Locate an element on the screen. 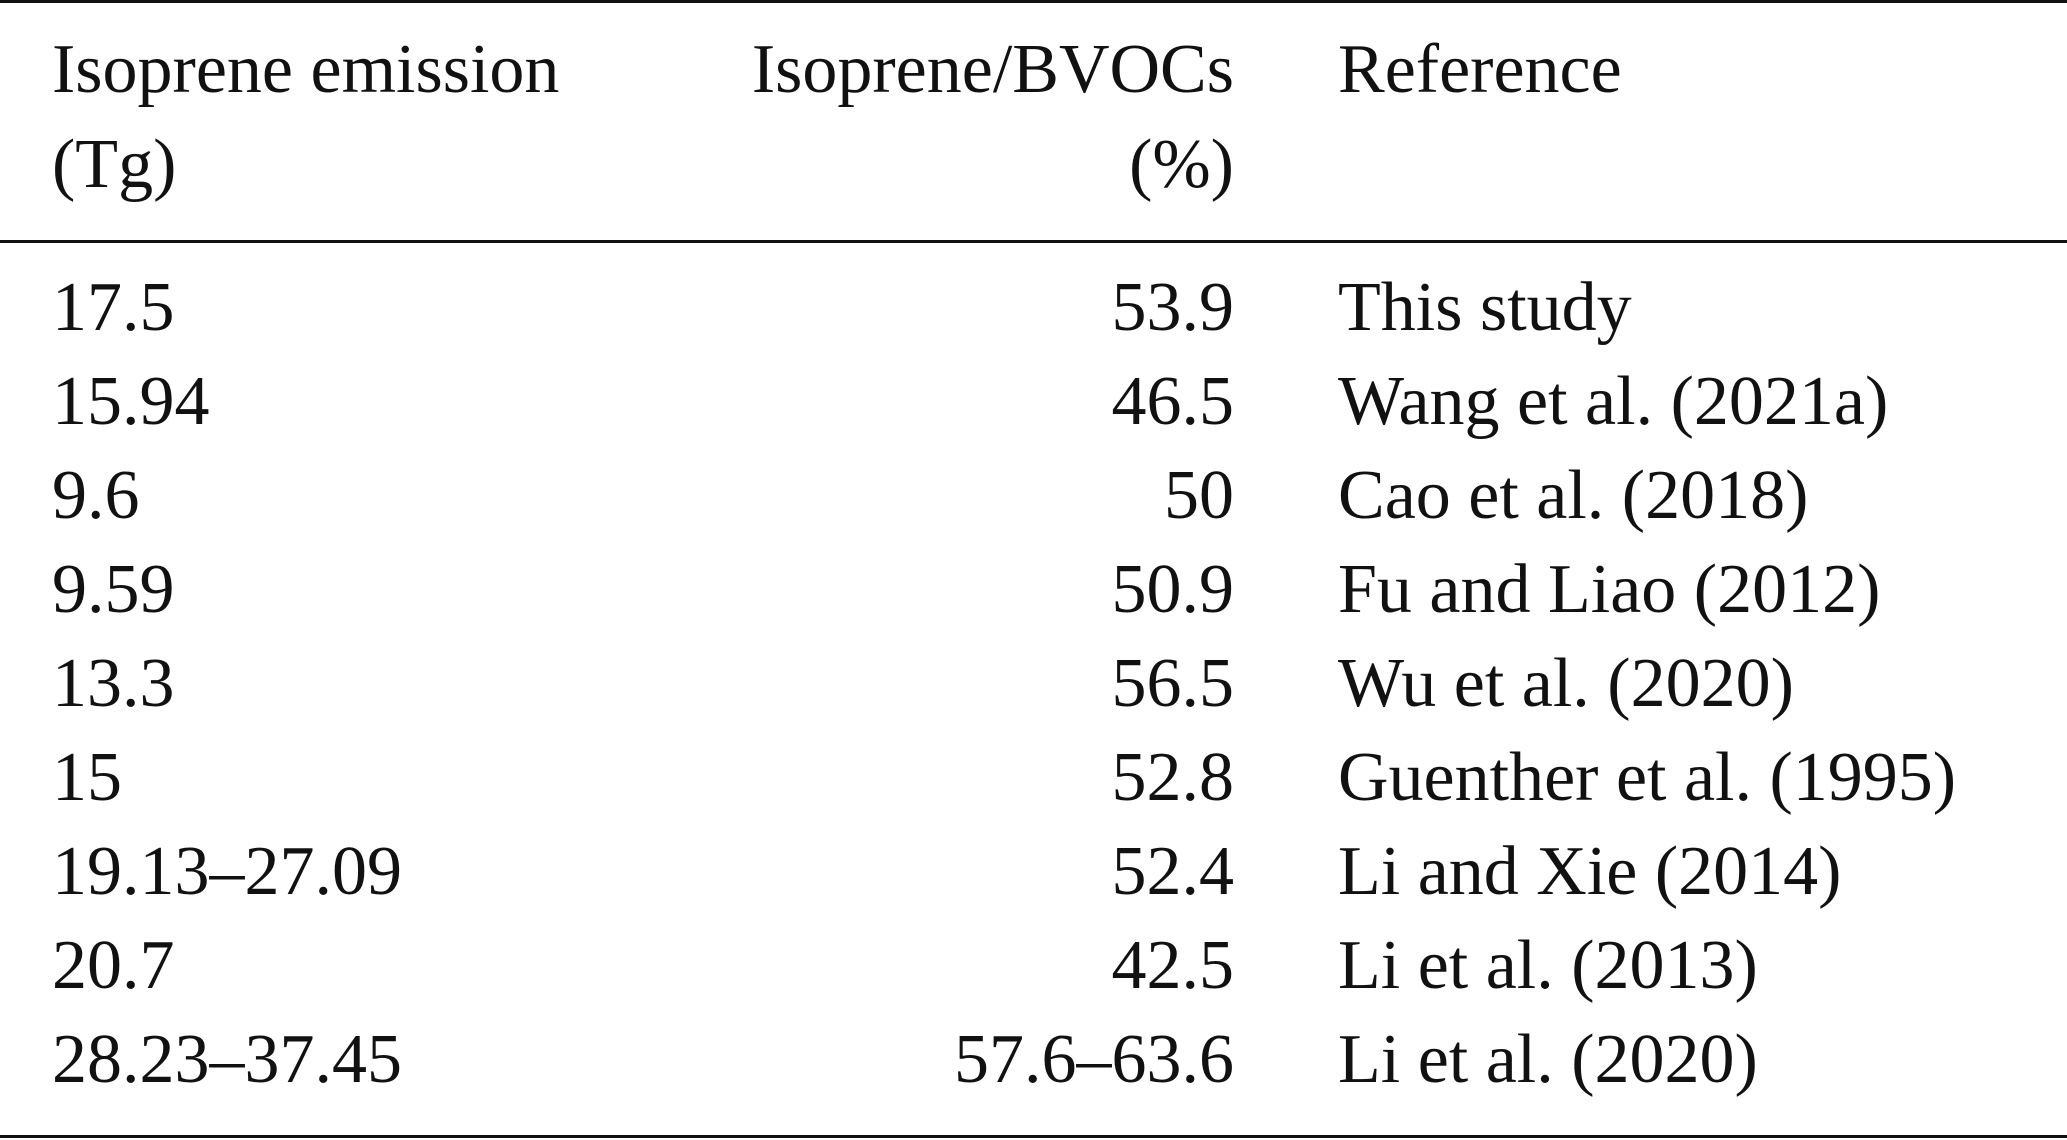 Image resolution: width=2067 pixels, height=1140 pixels. header-row-units: (Tg) (%) is located at coordinates (1033, 165).